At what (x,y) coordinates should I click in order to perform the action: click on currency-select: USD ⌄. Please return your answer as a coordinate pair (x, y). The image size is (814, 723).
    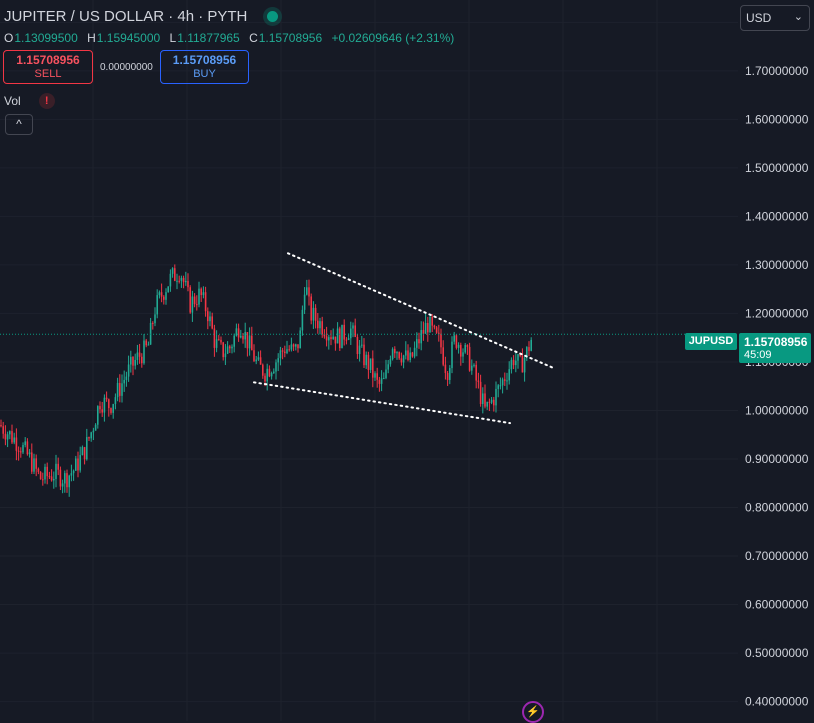
    Looking at the image, I should click on (775, 18).